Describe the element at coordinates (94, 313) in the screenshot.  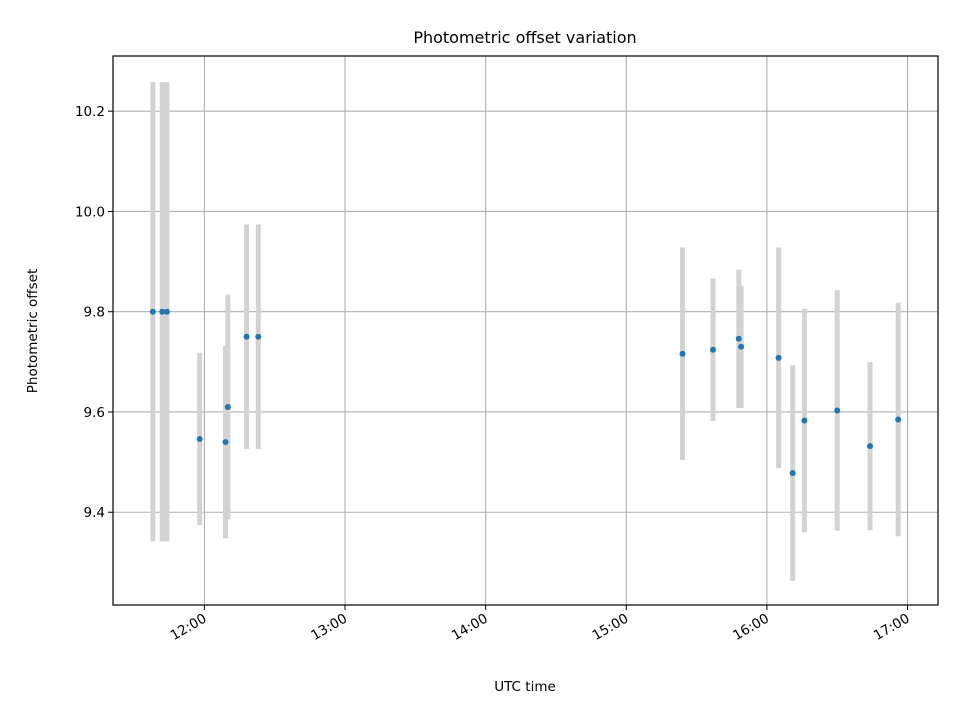
I see `y-tick-label: 9.8` at that location.